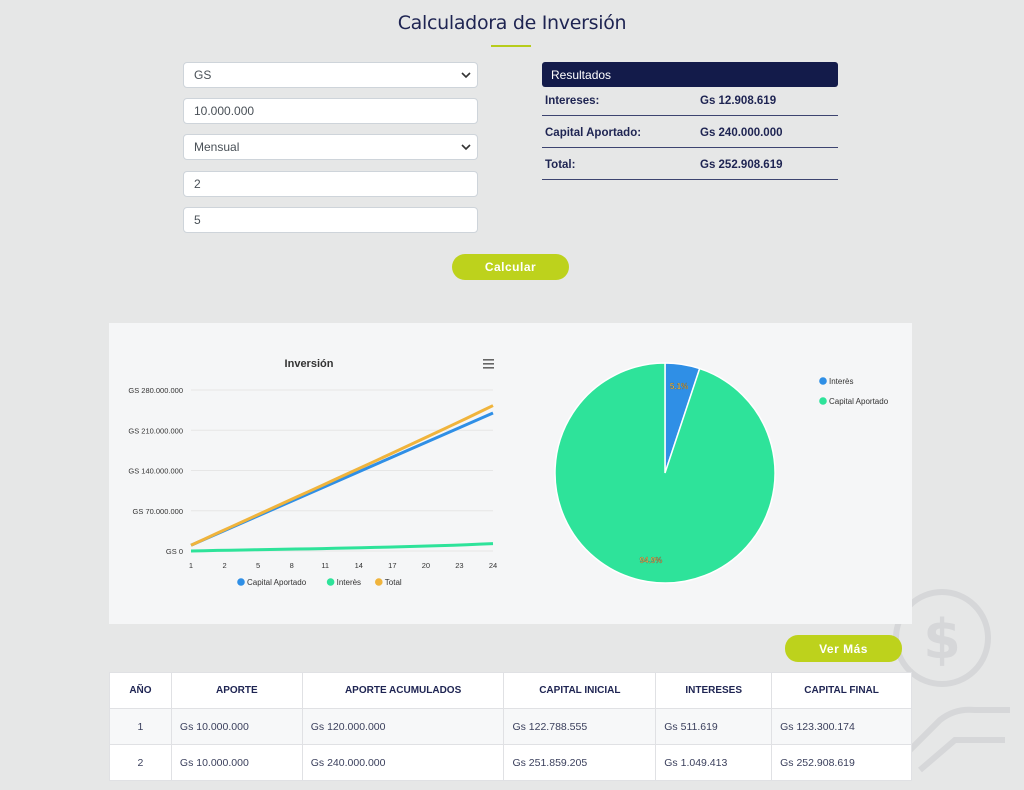 The image size is (1024, 790). Describe the element at coordinates (841, 726) in the screenshot. I see `table-cell: Gs 123.300.174` at that location.